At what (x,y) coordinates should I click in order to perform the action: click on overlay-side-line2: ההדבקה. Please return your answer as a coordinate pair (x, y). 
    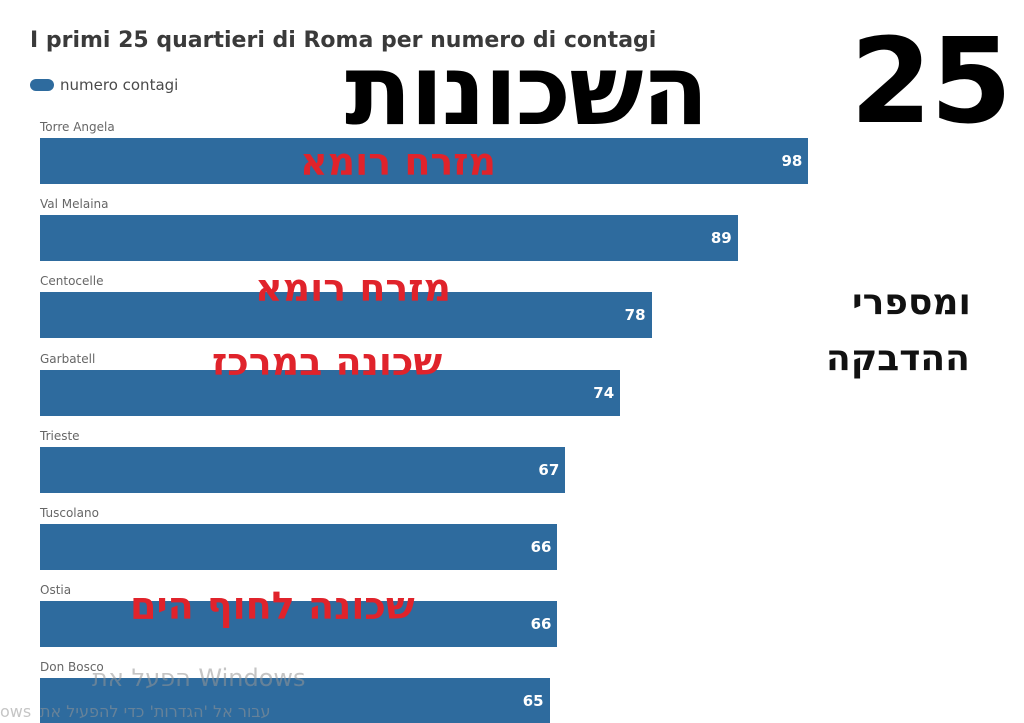
    Looking at the image, I should click on (898, 358).